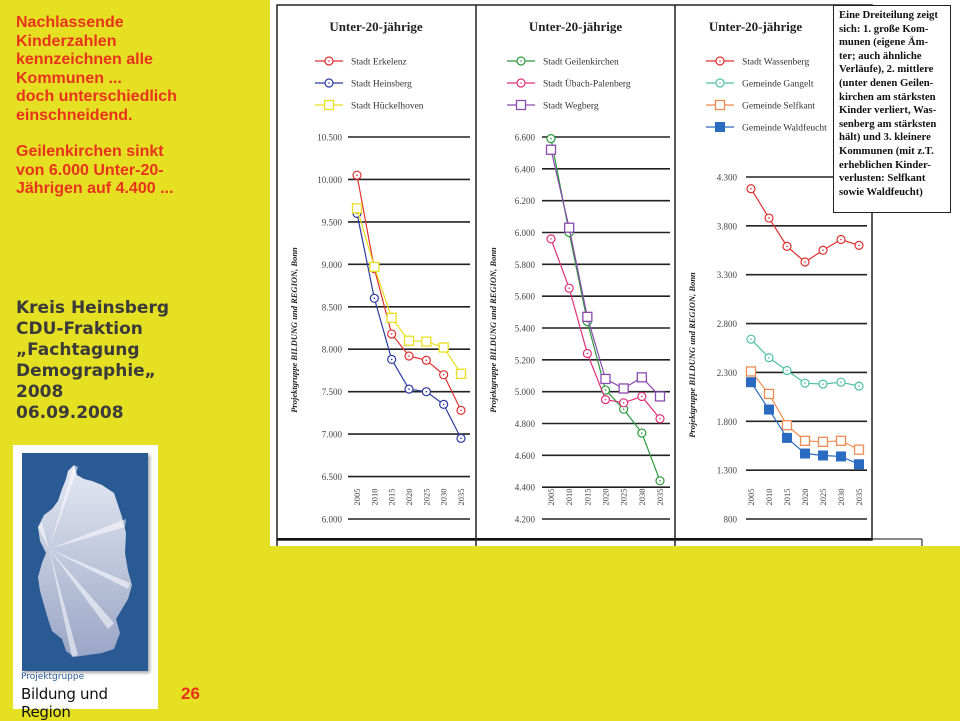 This screenshot has width=960, height=721. I want to click on y-tick-label: 5.200, so click(525, 360).